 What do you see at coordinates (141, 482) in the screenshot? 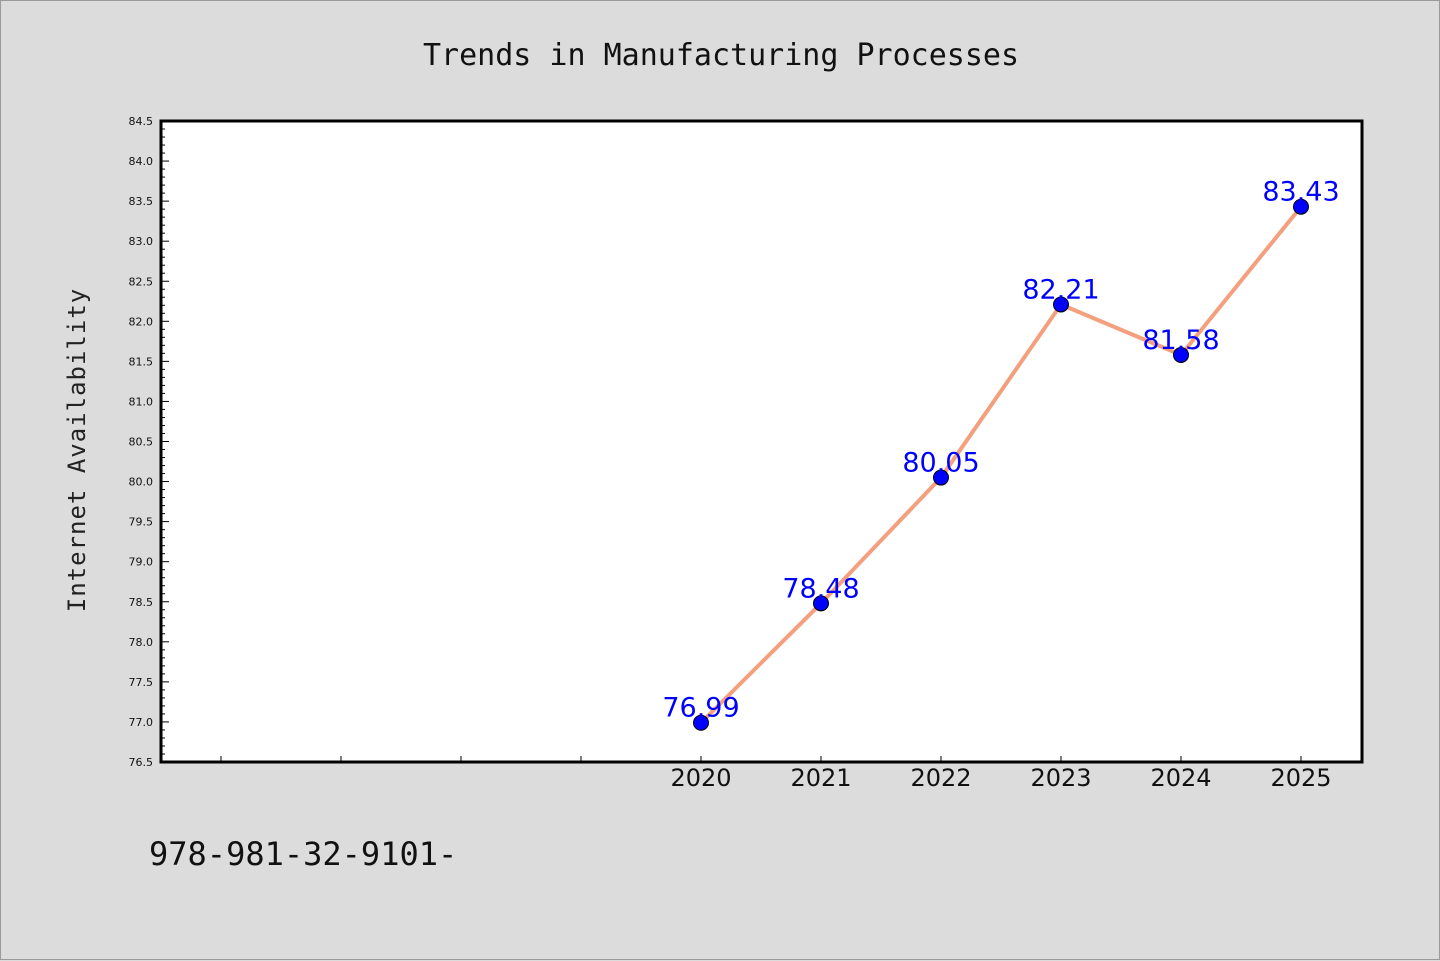
I see `y-tick-label: 80.0` at bounding box center [141, 482].